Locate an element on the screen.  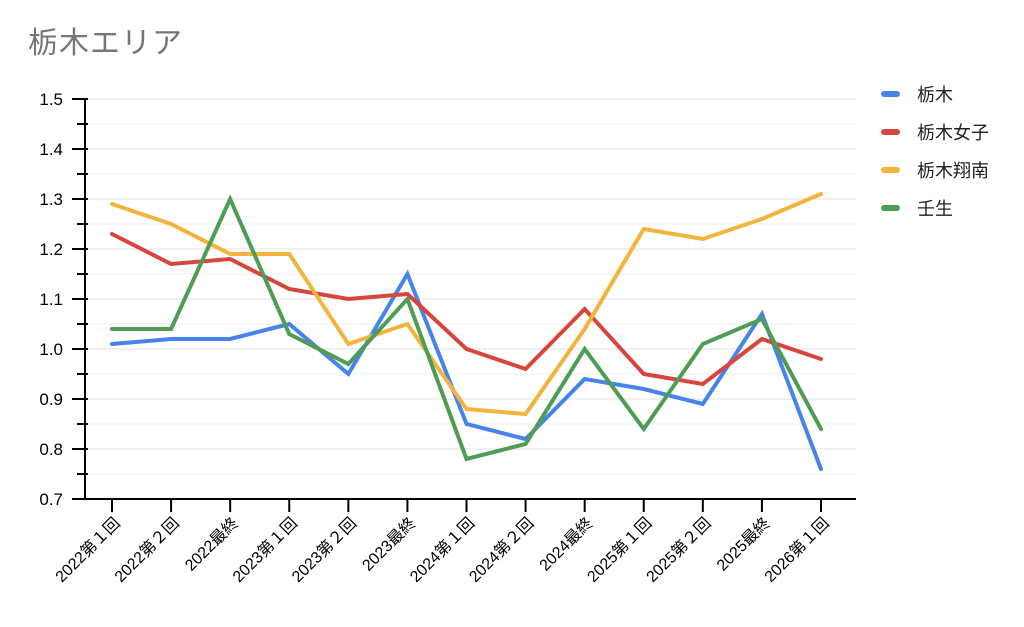
legend-label: 栃木女子 is located at coordinates (953, 133).